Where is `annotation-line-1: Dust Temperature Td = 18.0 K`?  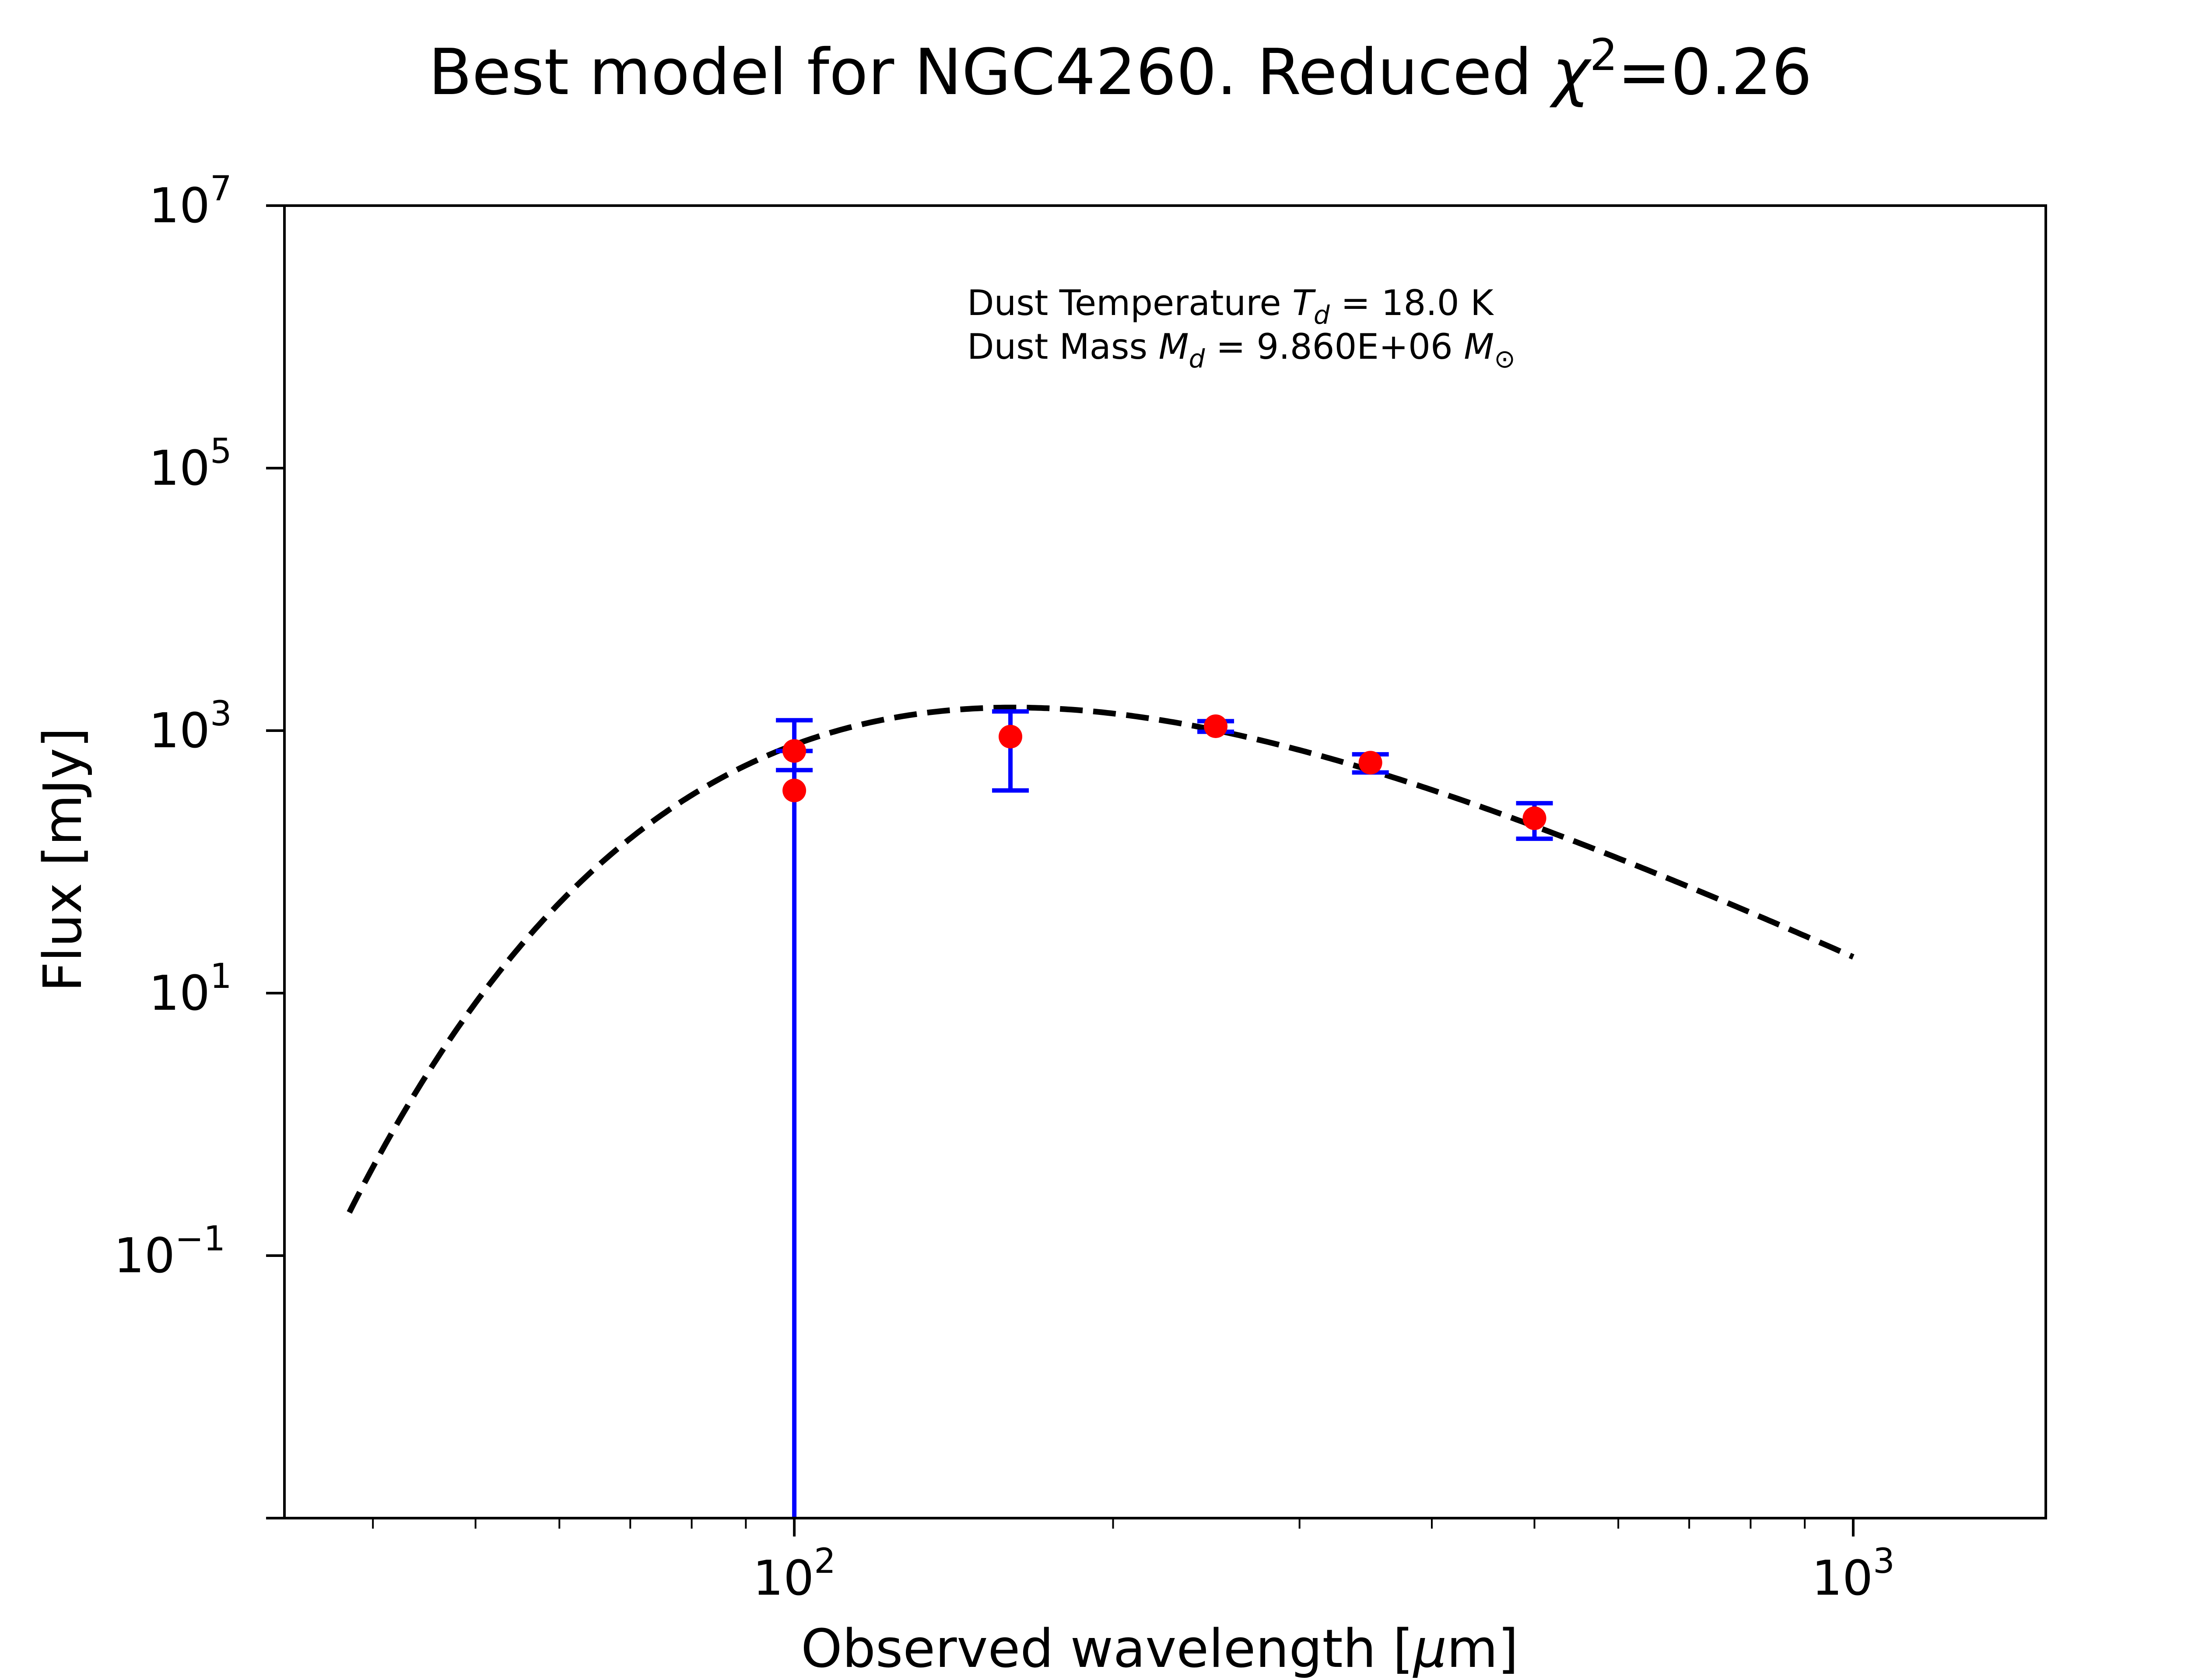
annotation-line-1: Dust Temperature Td = 18.0 K is located at coordinates (1230, 306).